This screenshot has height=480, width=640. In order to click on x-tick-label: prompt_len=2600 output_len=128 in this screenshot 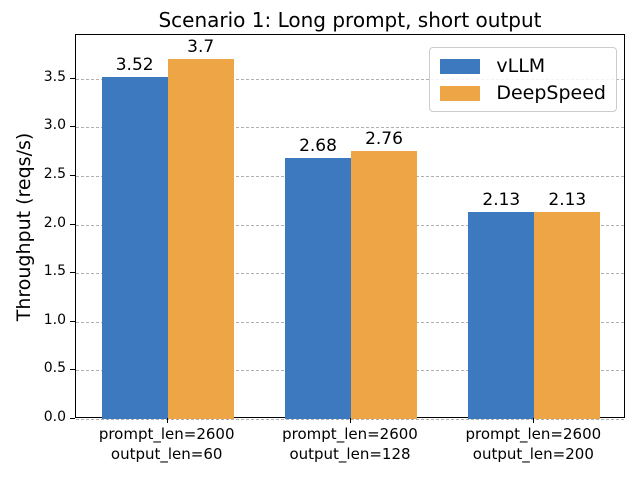, I will do `click(350, 444)`.